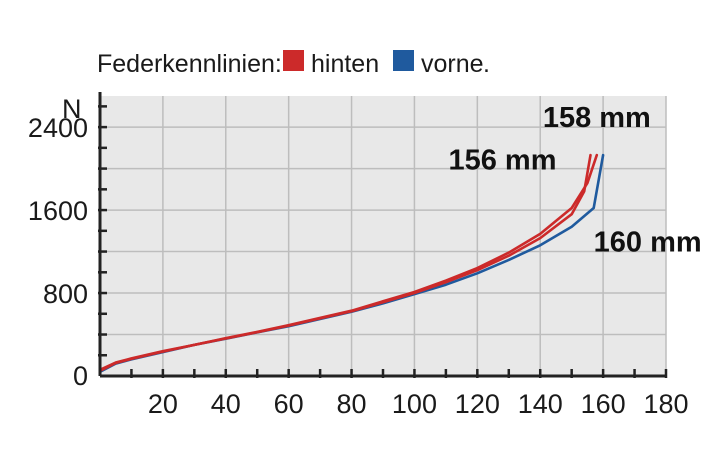  What do you see at coordinates (502, 161) in the screenshot?
I see `annotation-156-mm: 156 mm` at bounding box center [502, 161].